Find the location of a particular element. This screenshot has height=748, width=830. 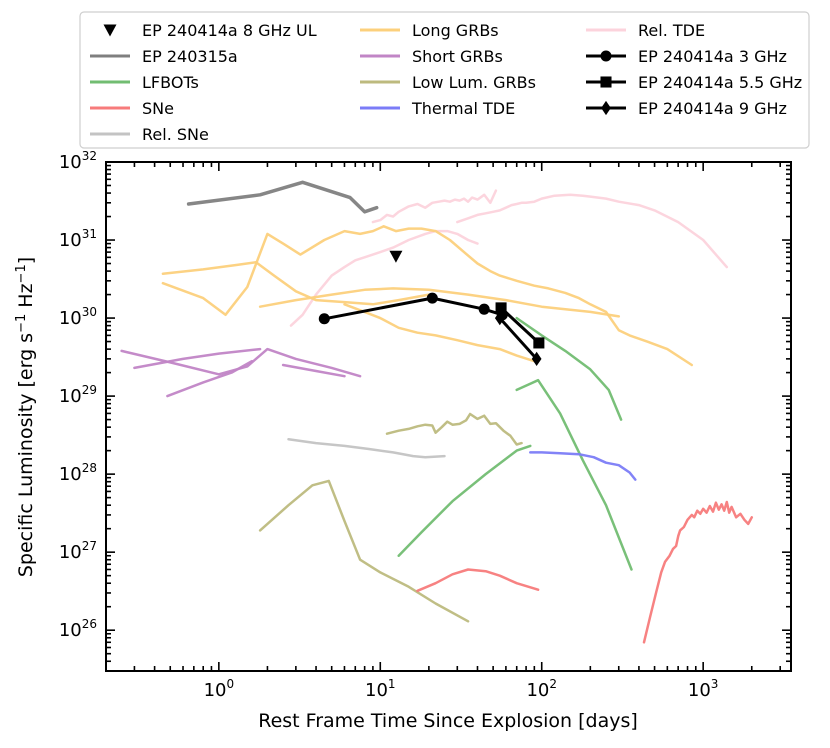

legend-label: Low Lum. GRBs is located at coordinates (474, 82).